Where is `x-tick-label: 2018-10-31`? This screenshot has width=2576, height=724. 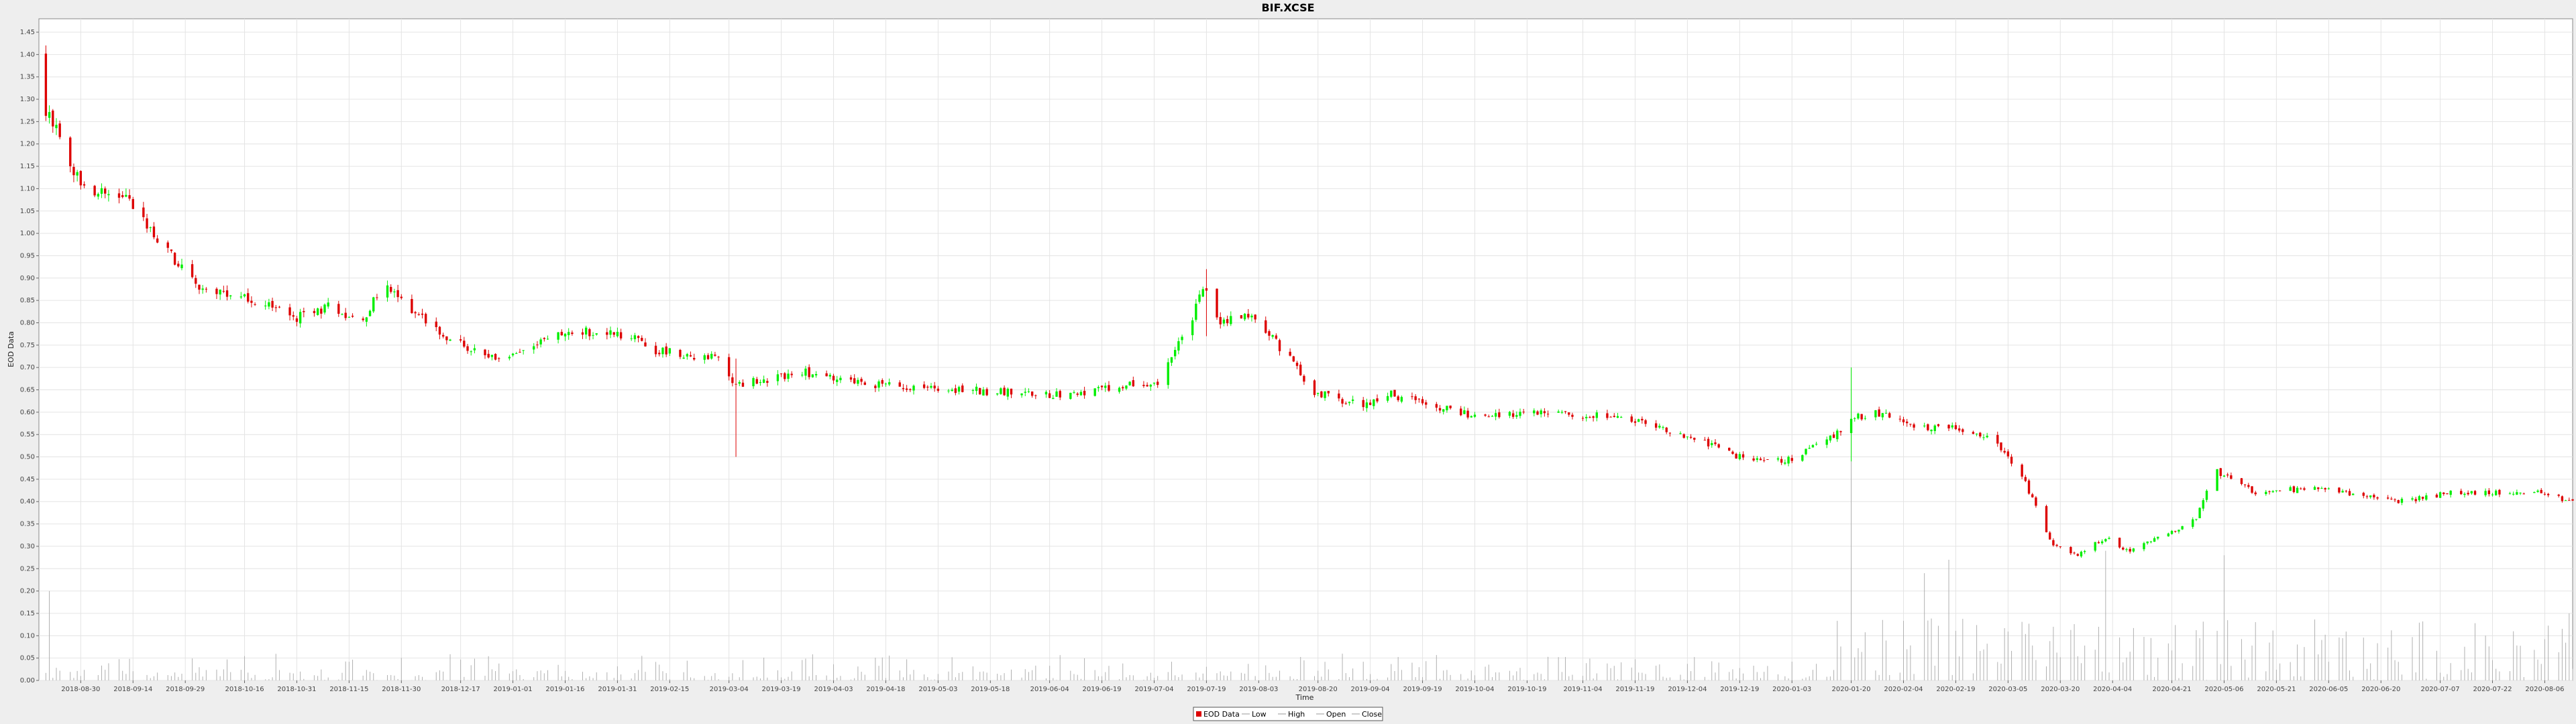 x-tick-label: 2018-10-31 is located at coordinates (296, 689).